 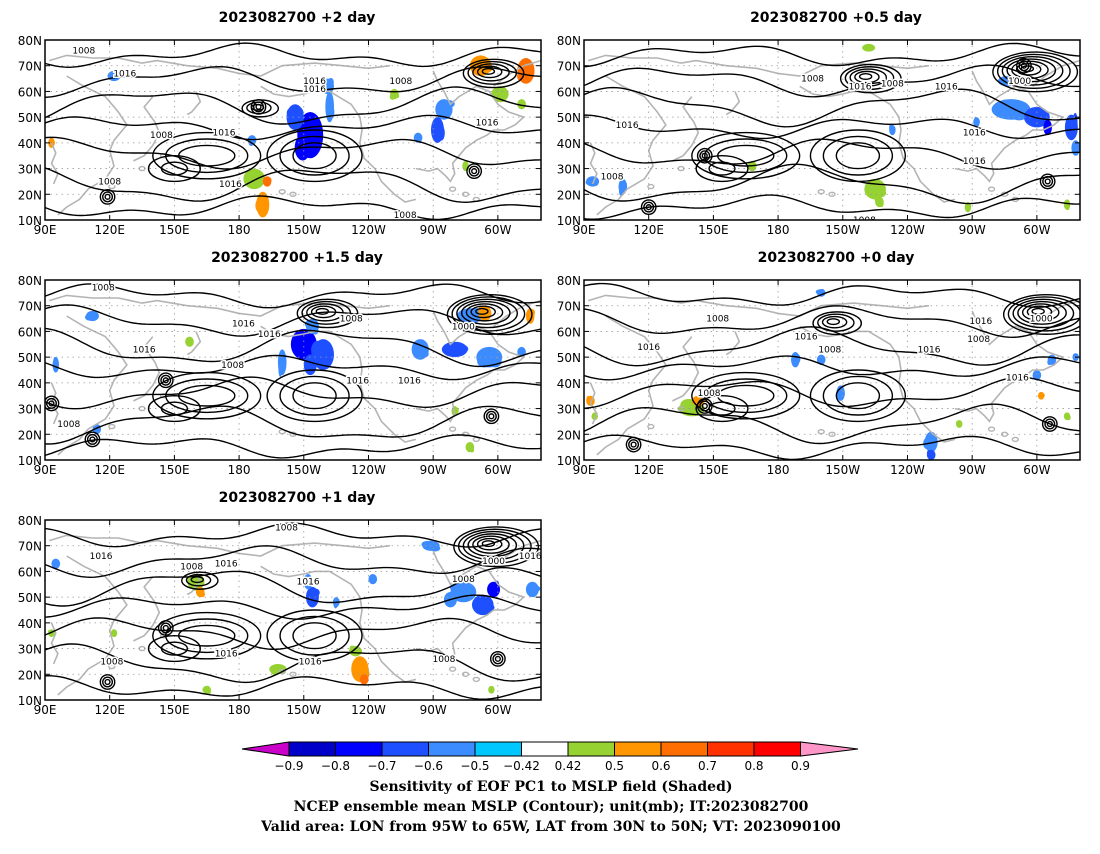 I want to click on mslp-contours, so click(x=293, y=371).